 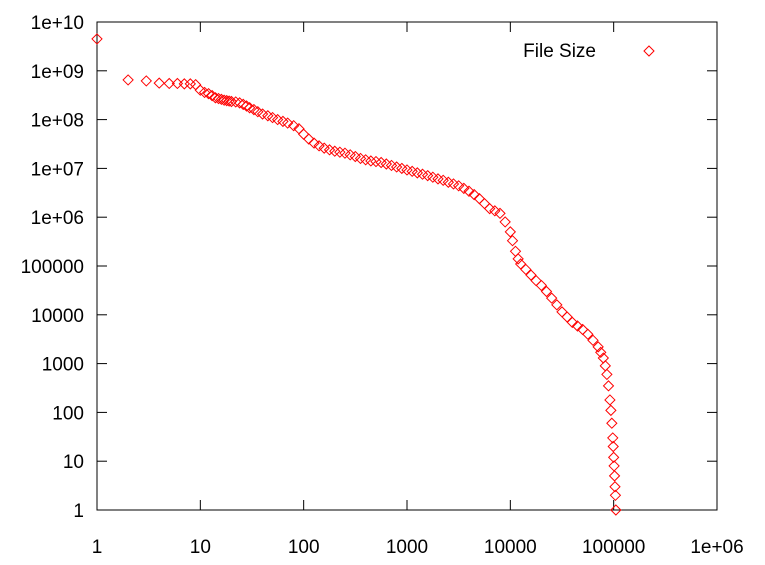 I want to click on y-tick-label: 100, so click(x=68, y=413).